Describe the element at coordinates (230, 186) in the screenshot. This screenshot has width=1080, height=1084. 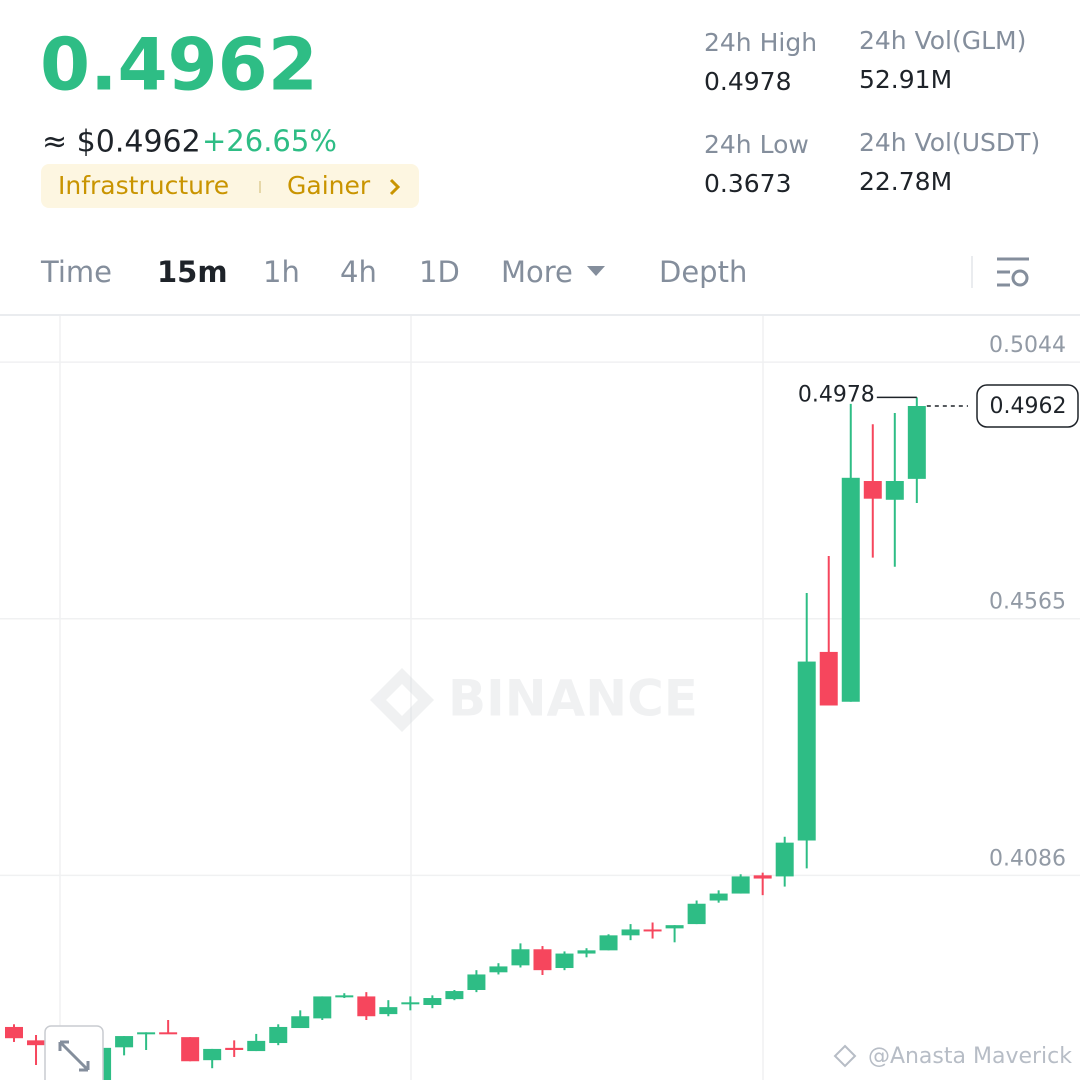
I see `tag-pill` at that location.